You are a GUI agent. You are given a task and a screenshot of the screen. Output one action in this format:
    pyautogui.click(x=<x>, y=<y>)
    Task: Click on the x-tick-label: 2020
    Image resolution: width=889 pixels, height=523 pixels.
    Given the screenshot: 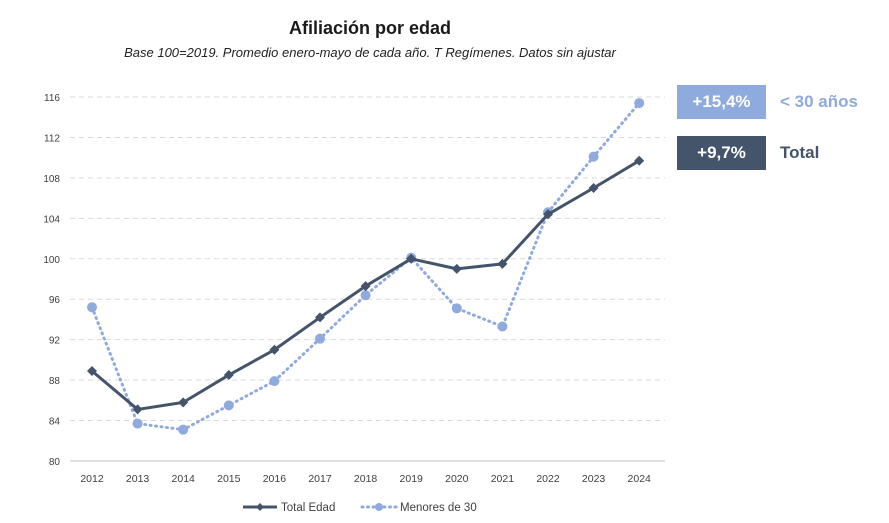 What is the action you would take?
    pyautogui.click(x=457, y=479)
    